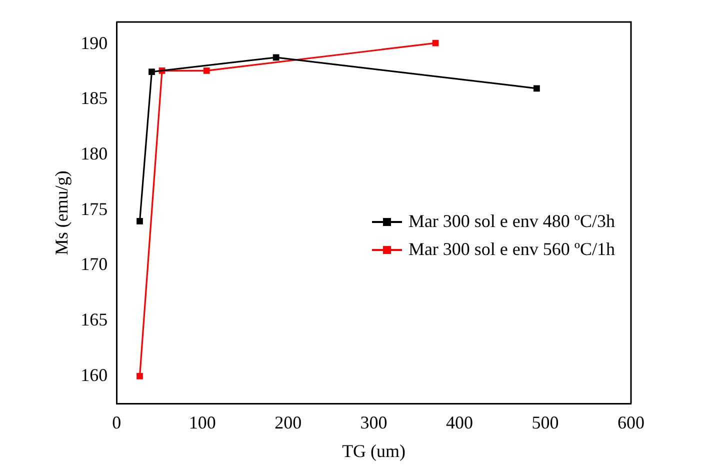  I want to click on y-axis-title: Ms (emu/g), so click(62, 213).